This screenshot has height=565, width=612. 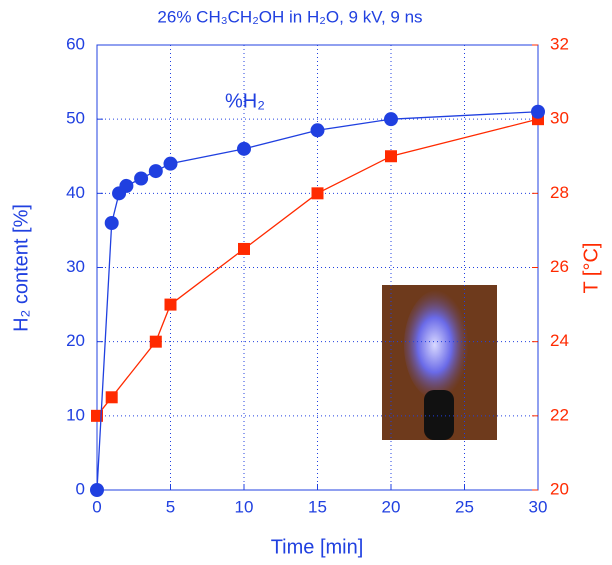 What do you see at coordinates (538, 506) in the screenshot?
I see `x-tick-label: 30` at bounding box center [538, 506].